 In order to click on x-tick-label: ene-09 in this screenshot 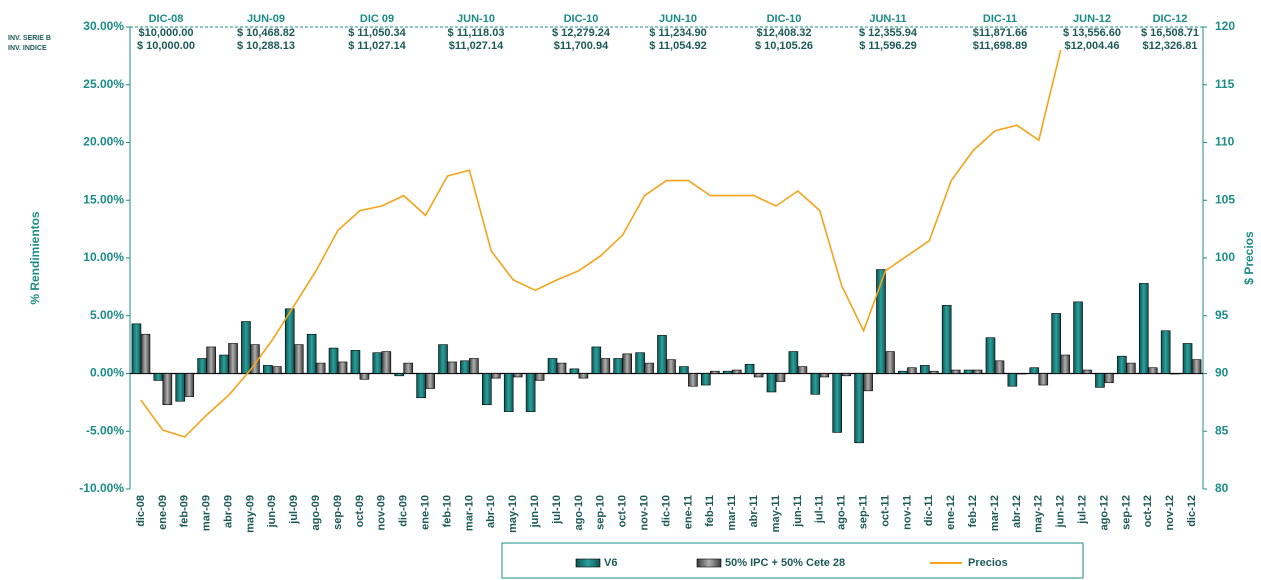, I will do `click(163, 512)`.